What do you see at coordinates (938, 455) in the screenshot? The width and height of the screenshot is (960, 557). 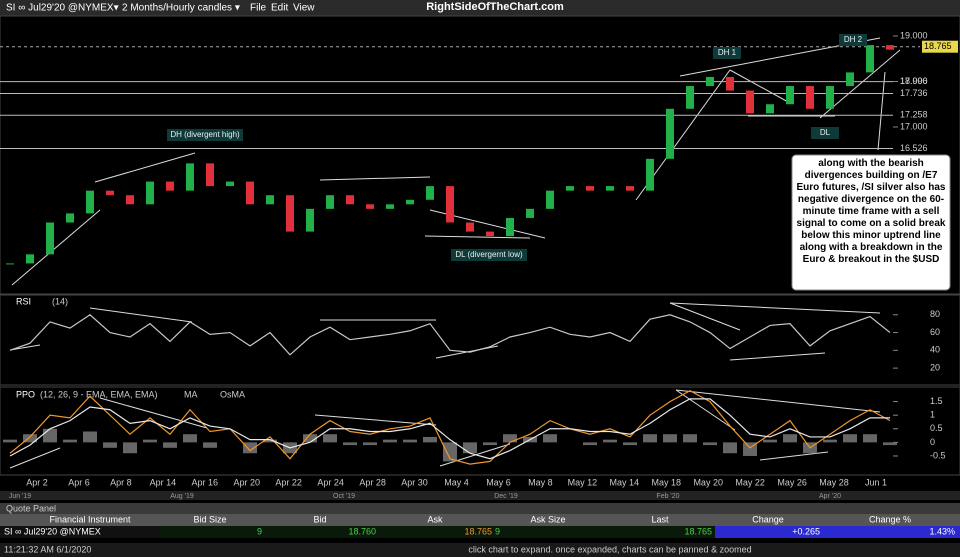 I see `y-tick-label: -0.5` at bounding box center [938, 455].